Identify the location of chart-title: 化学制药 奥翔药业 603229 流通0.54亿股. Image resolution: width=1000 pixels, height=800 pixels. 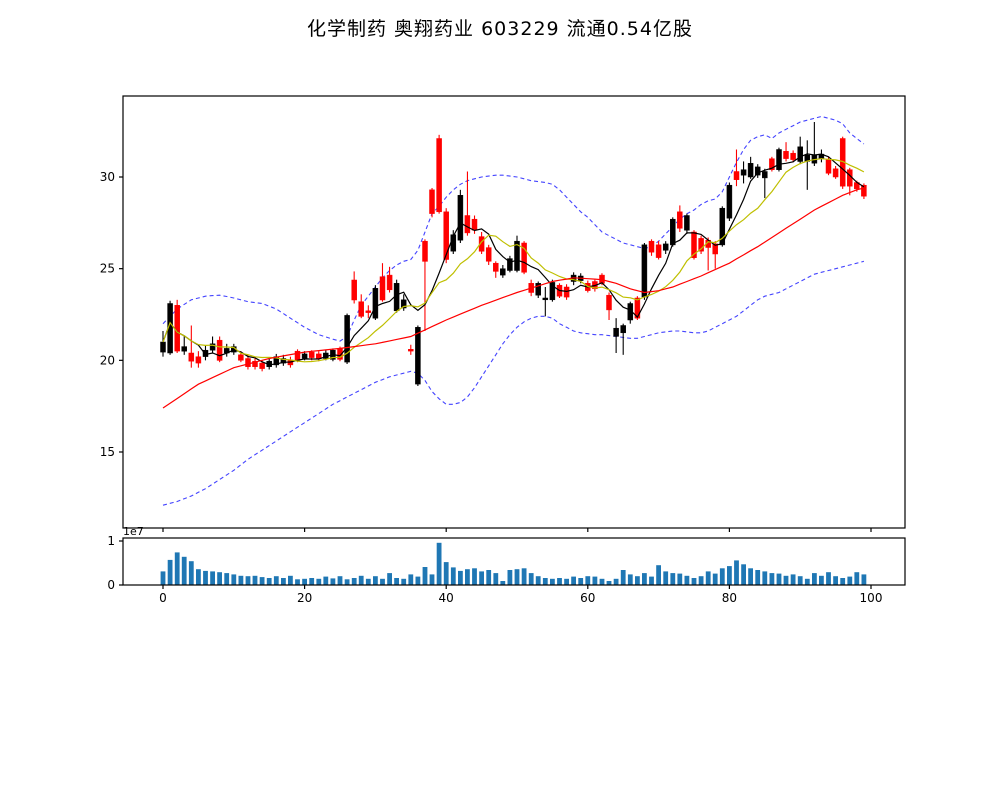
(500, 29).